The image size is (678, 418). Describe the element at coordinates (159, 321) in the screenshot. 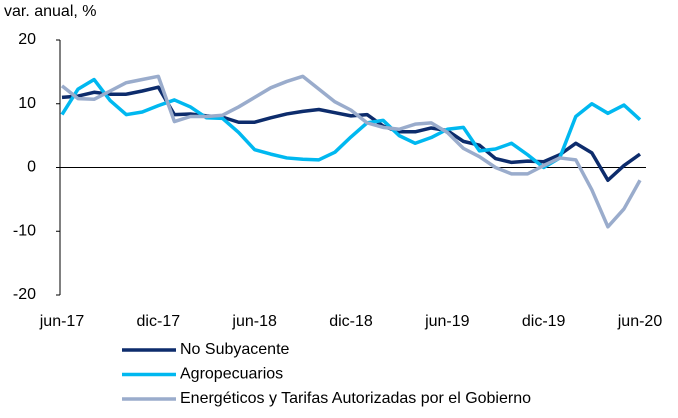

I see `x-tick-label: dic-17` at that location.